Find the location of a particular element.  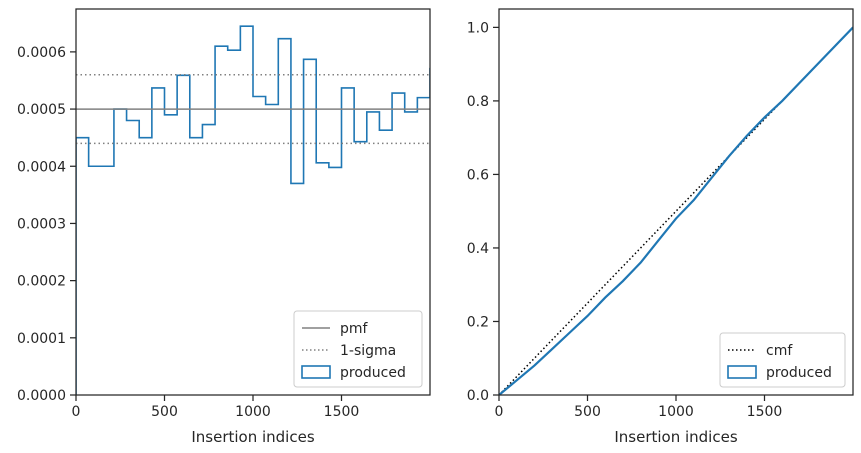

y-tick-label: 0.0002 is located at coordinates (41, 282).